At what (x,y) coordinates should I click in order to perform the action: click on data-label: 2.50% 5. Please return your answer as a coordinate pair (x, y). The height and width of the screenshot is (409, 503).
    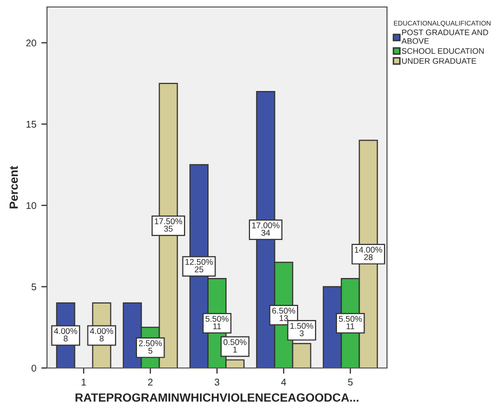
    Looking at the image, I should click on (150, 347).